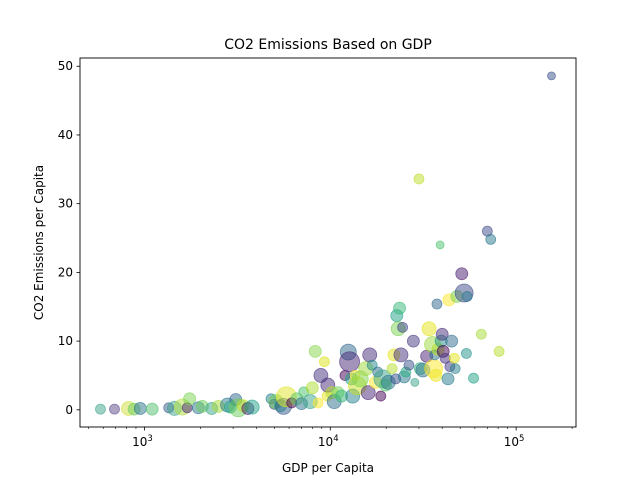 The image size is (640, 480). What do you see at coordinates (39, 242) in the screenshot?
I see `y-axis-label: CO2 Emissions per Capita` at bounding box center [39, 242].